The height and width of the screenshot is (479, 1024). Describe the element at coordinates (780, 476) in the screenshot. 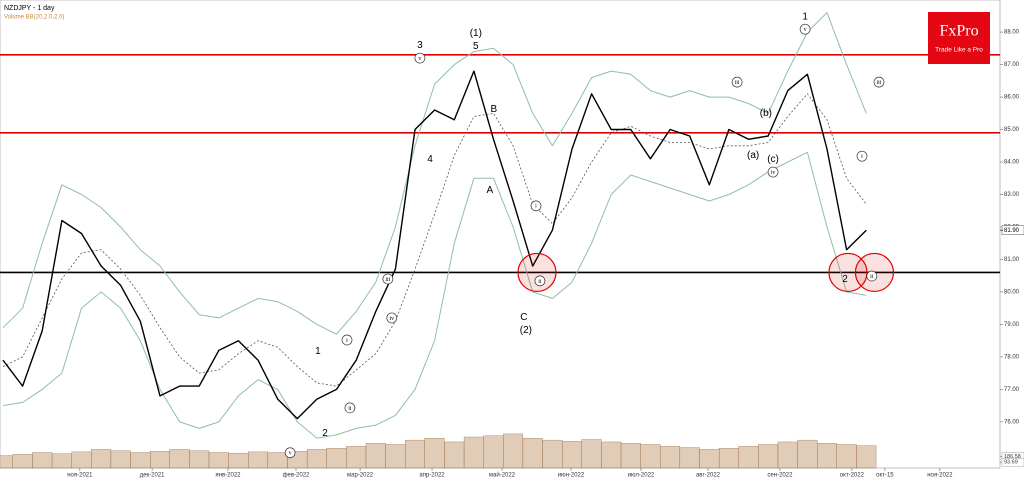

I see `x-tick-label: сен-2022` at that location.